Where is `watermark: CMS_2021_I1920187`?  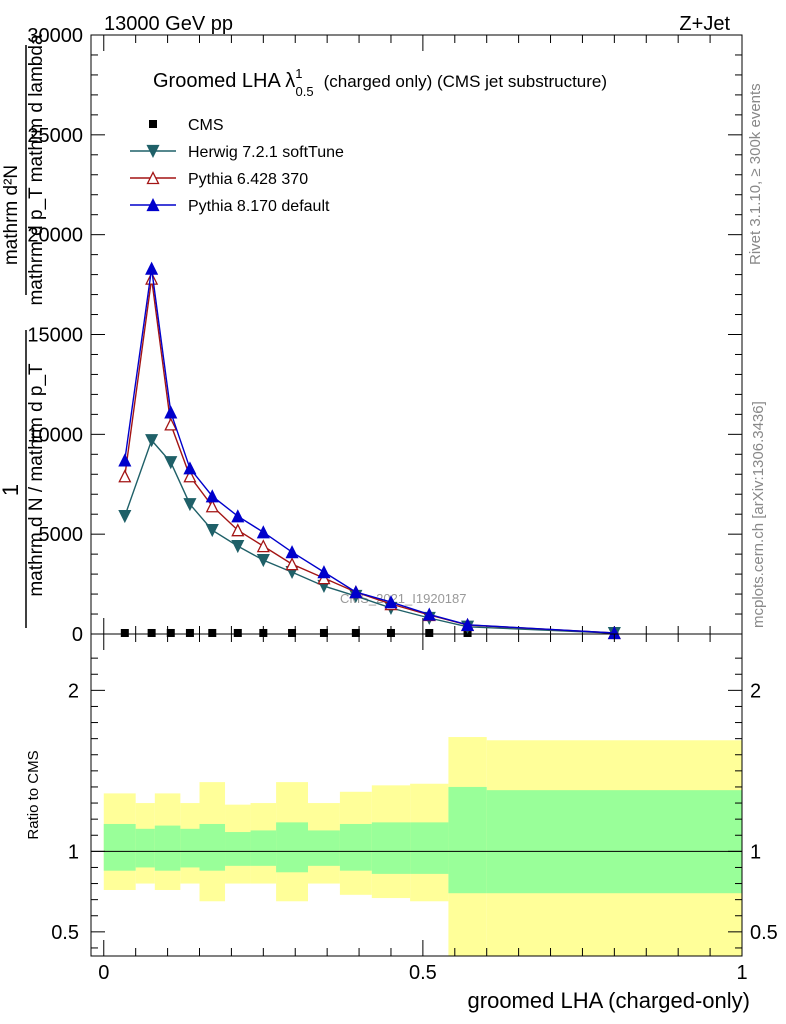
watermark: CMS_2021_I1920187 is located at coordinates (403, 598).